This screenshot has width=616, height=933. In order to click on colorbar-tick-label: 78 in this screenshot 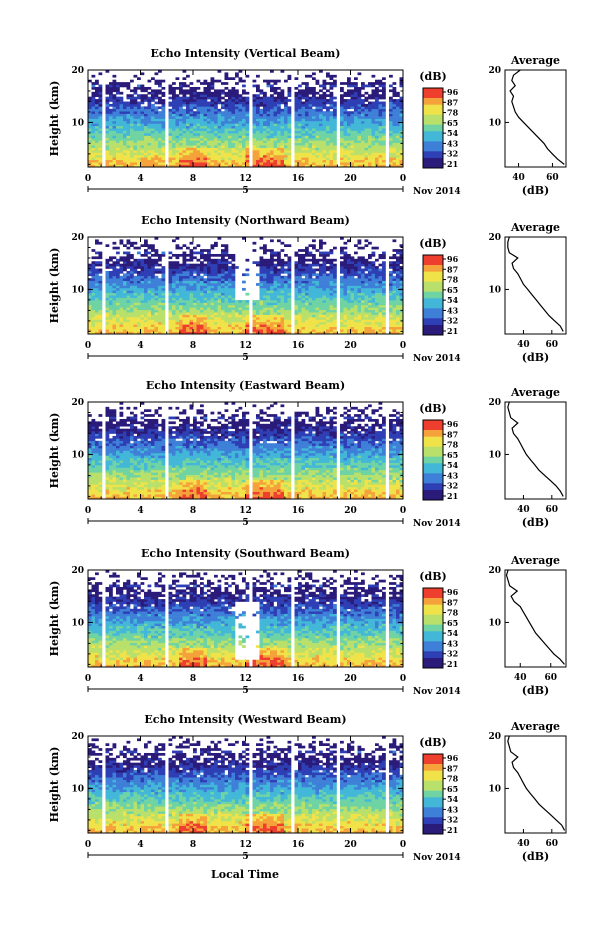, I will do `click(453, 113)`.